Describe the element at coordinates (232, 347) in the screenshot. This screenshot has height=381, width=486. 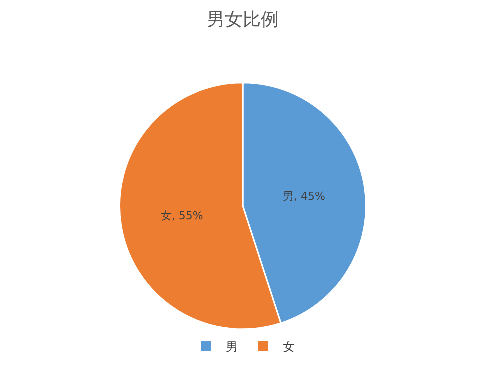
I see `legend-label: 男` at that location.